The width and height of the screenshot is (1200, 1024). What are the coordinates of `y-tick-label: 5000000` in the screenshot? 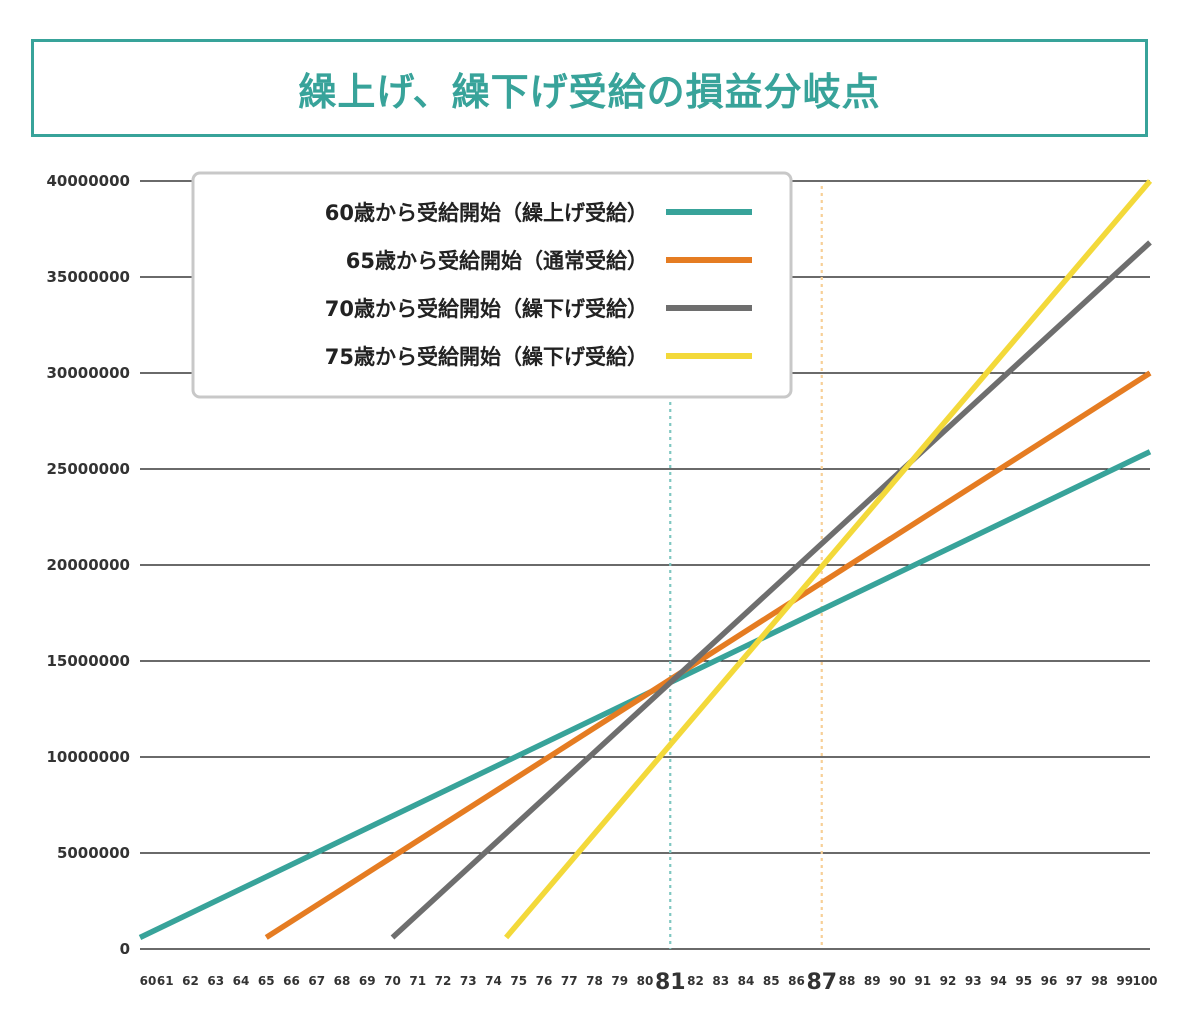 It's located at (93, 853).